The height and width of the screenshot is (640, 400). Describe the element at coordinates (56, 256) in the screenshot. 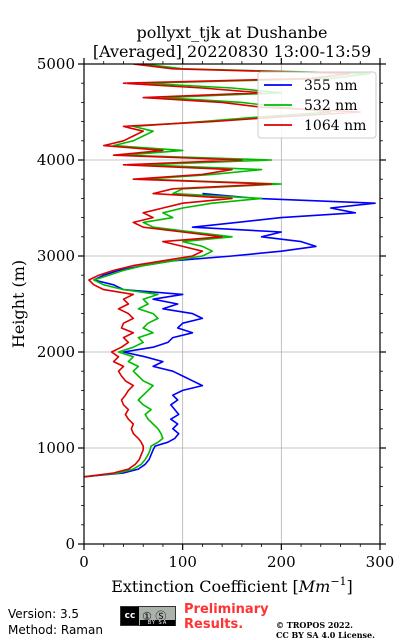

I see `y-tick-label: 3000` at that location.